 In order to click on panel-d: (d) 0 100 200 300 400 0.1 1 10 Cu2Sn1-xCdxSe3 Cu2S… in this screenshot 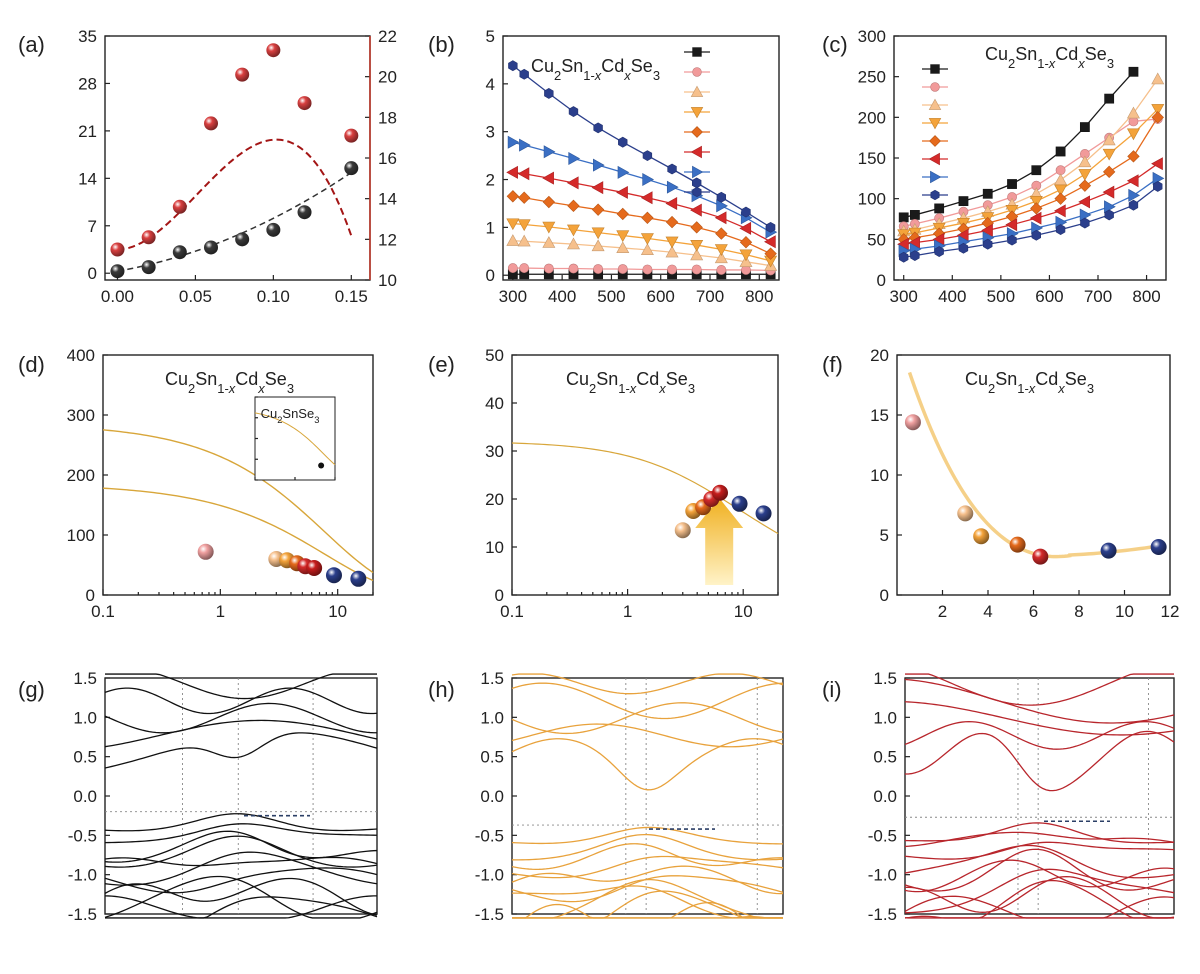, I will do `click(196, 483)`.